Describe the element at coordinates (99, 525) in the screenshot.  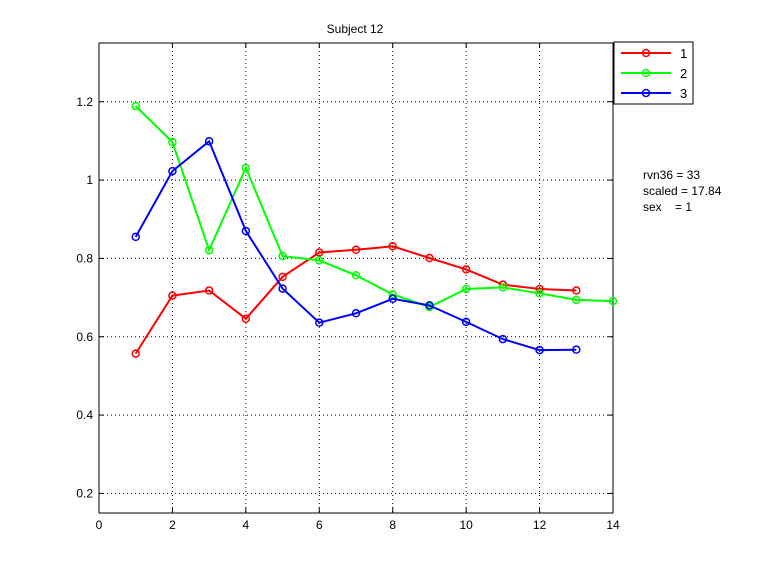
I see `x-tick-label: 0` at that location.